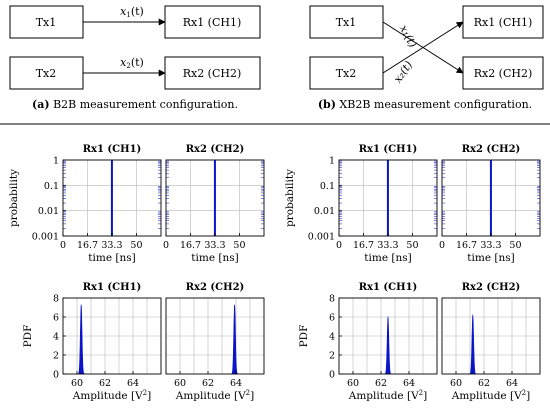 The width and height of the screenshot is (550, 417). Describe the element at coordinates (408, 36) in the screenshot. I see `signal-x1-label: x₁(t)` at that location.